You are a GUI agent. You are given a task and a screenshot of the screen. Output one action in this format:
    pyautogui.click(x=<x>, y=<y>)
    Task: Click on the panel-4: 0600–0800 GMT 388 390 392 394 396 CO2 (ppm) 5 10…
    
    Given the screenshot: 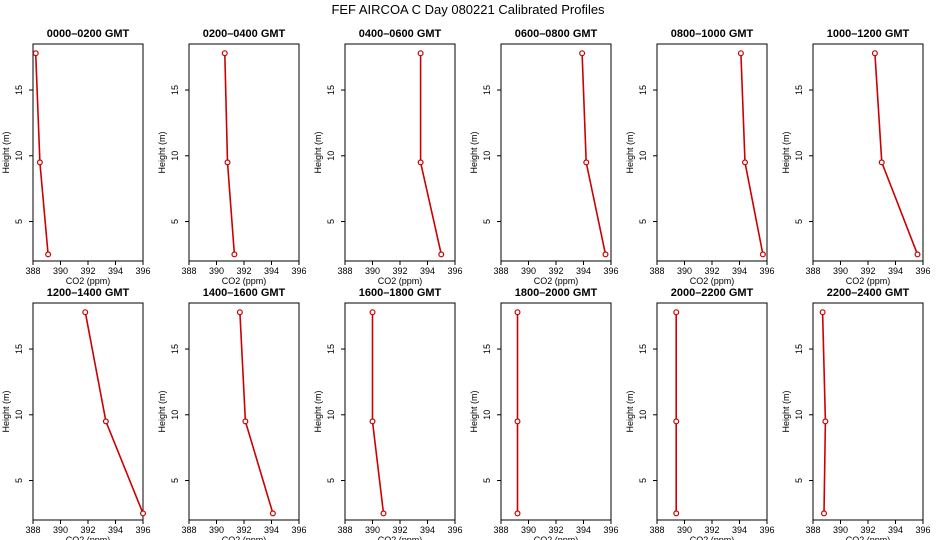 What is the action you would take?
    pyautogui.click(x=544, y=157)
    